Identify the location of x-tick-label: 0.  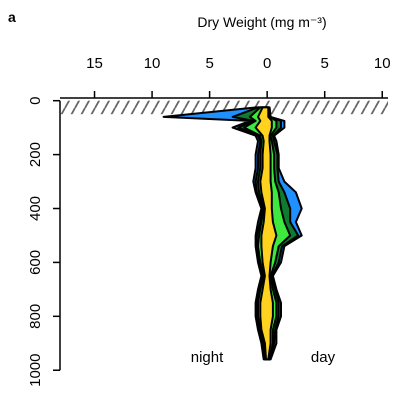
(267, 63).